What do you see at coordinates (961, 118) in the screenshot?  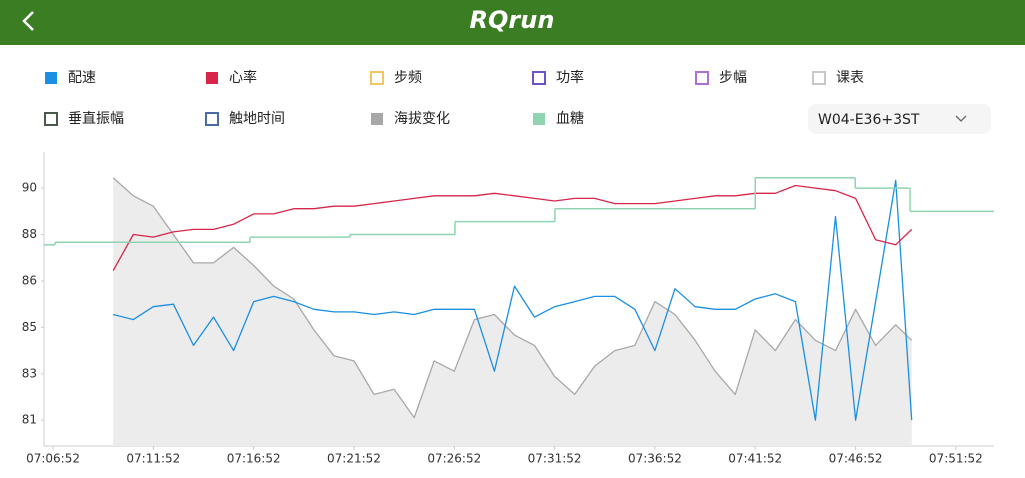 I see `dropdown-arrow` at bounding box center [961, 118].